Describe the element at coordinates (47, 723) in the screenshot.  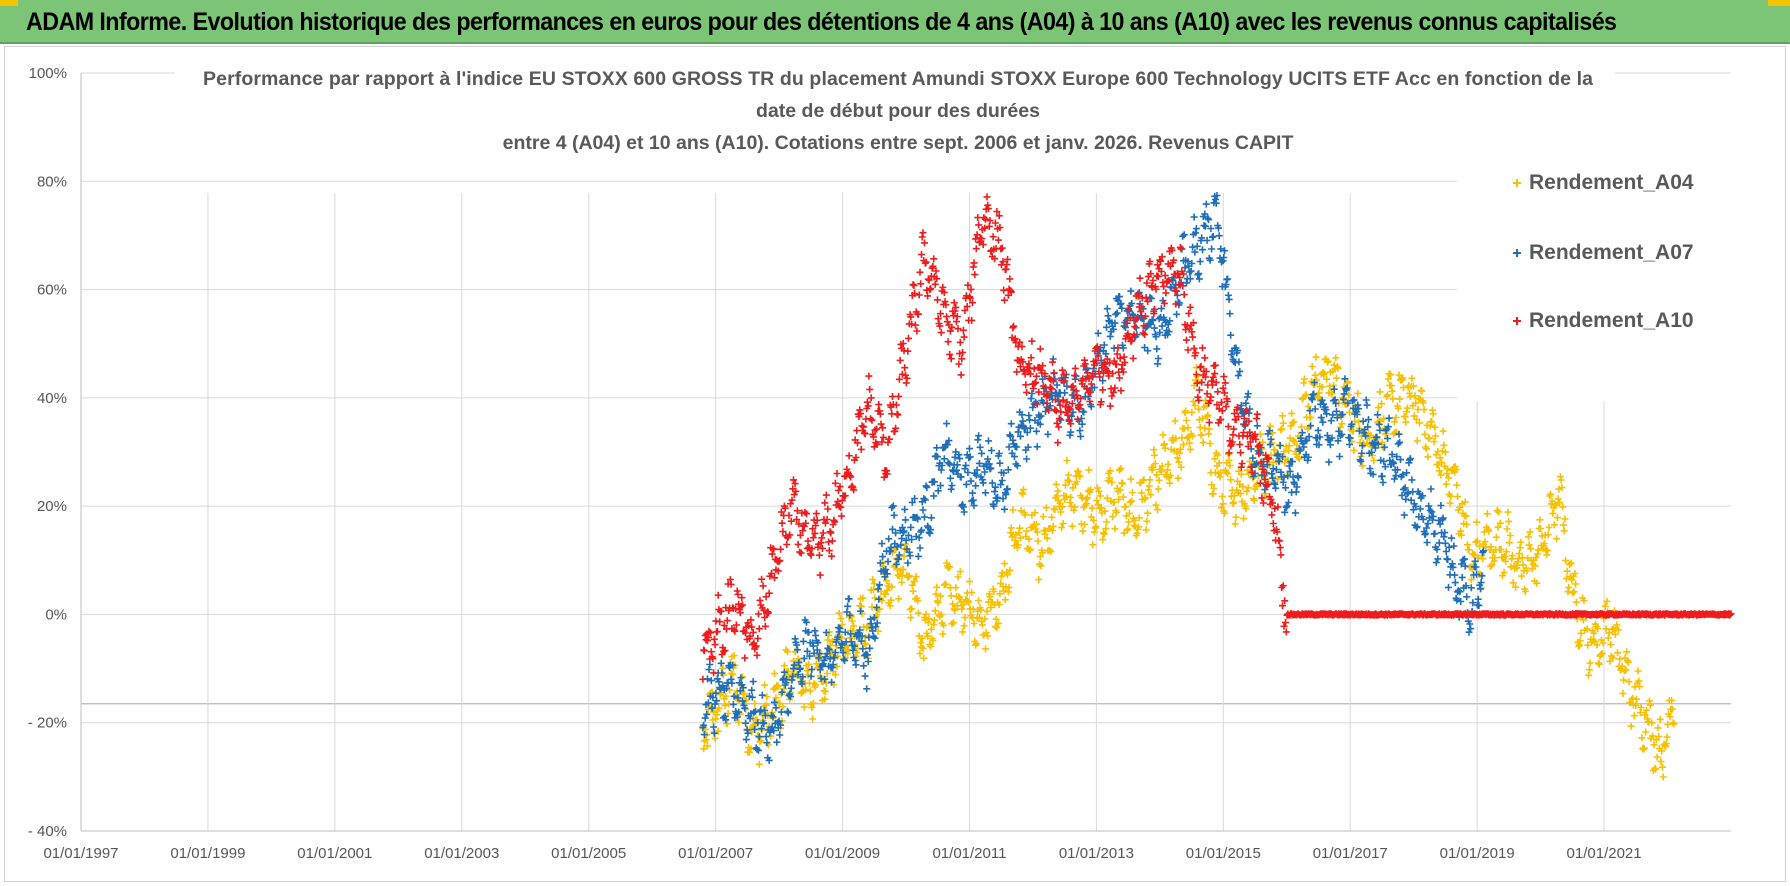
I see `y-tick-label: - 20%` at that location.